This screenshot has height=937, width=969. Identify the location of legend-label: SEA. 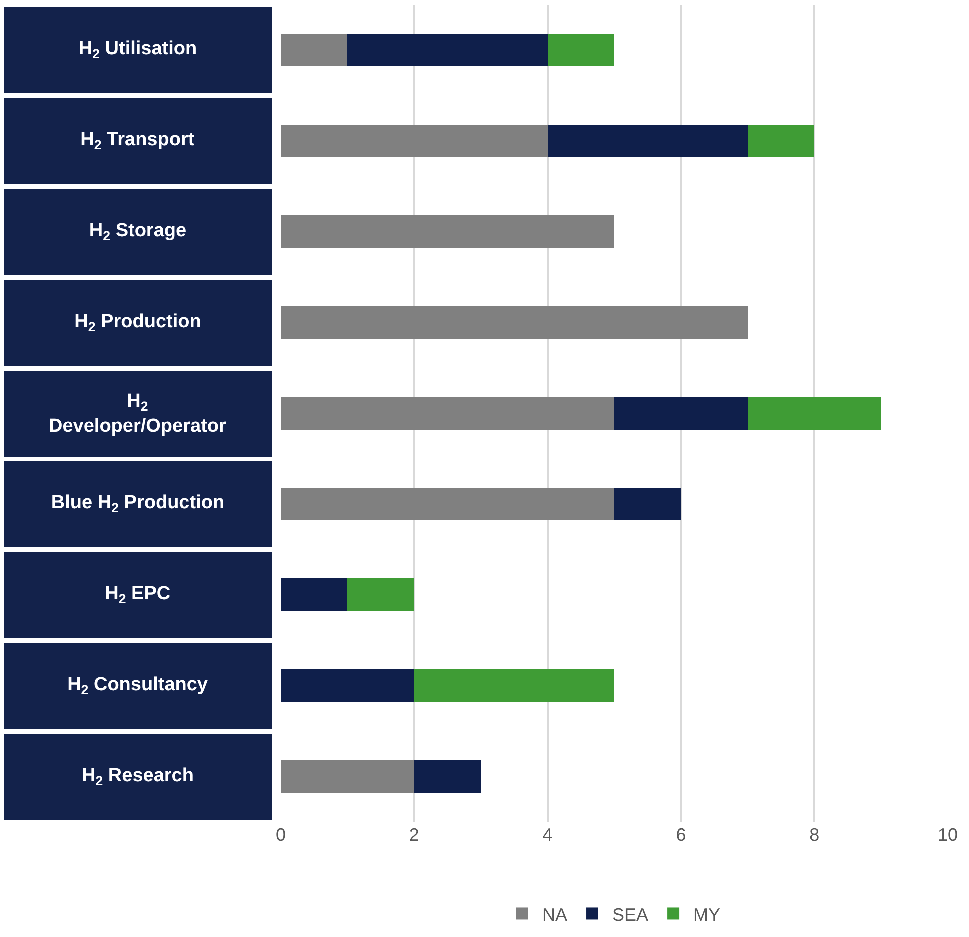
(630, 914).